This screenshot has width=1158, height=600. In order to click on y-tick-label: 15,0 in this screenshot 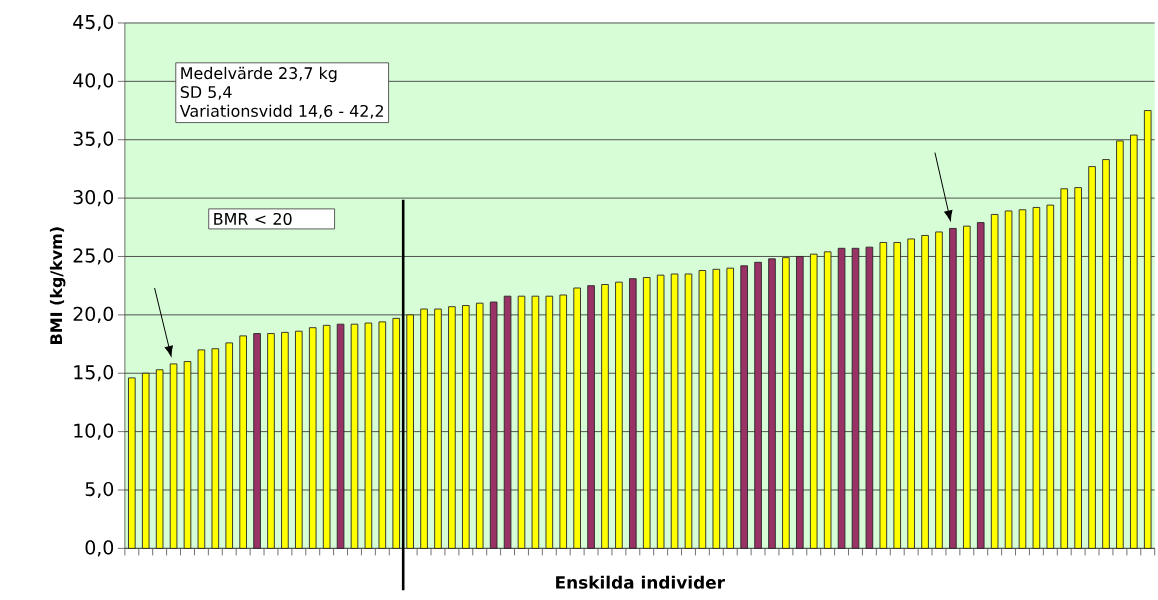, I will do `click(94, 373)`.